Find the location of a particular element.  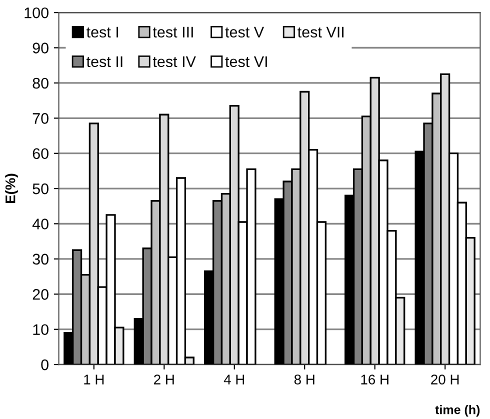

x-axis-title: time (h) is located at coordinates (457, 411).